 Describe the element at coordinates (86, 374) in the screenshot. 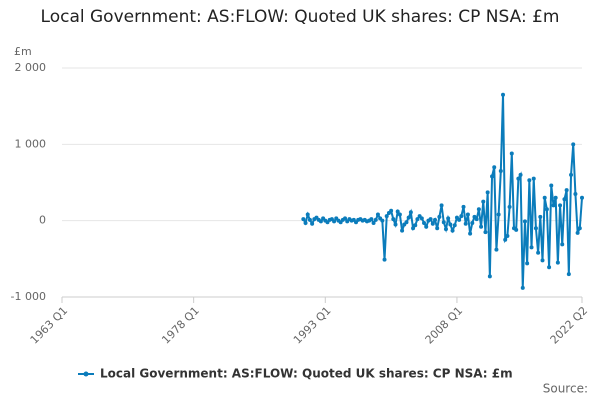

I see `legend-marker` at that location.